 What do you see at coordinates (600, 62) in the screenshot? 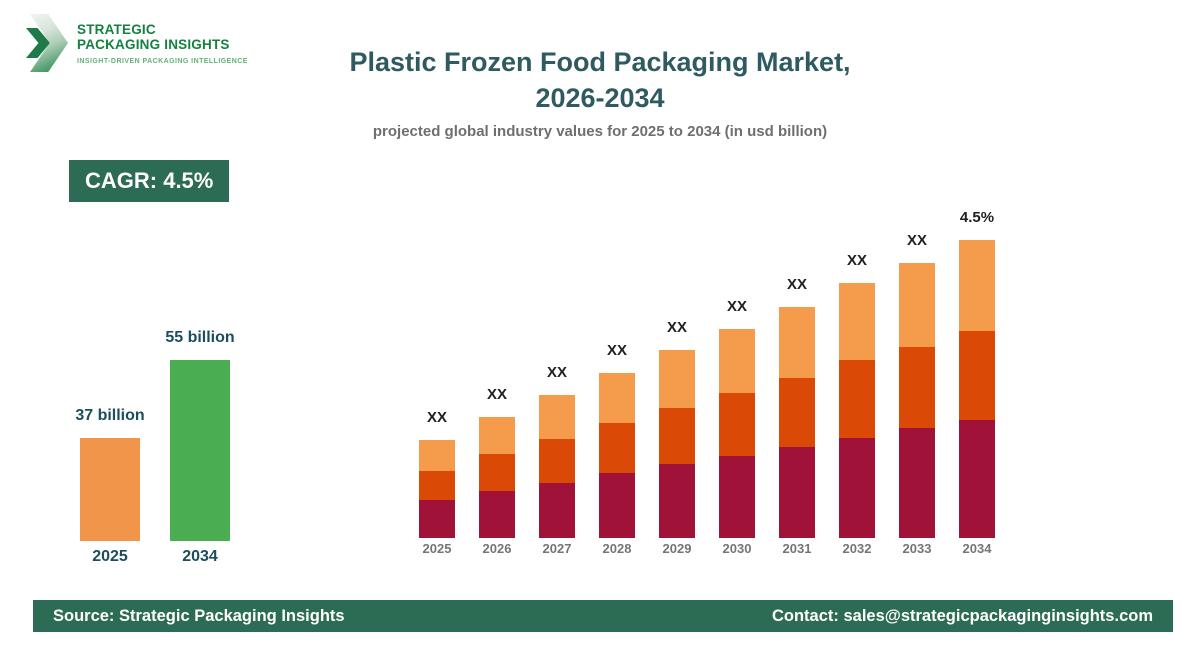
I see `page-title-line1: Plastic Frozen Food Packaging Market,` at bounding box center [600, 62].